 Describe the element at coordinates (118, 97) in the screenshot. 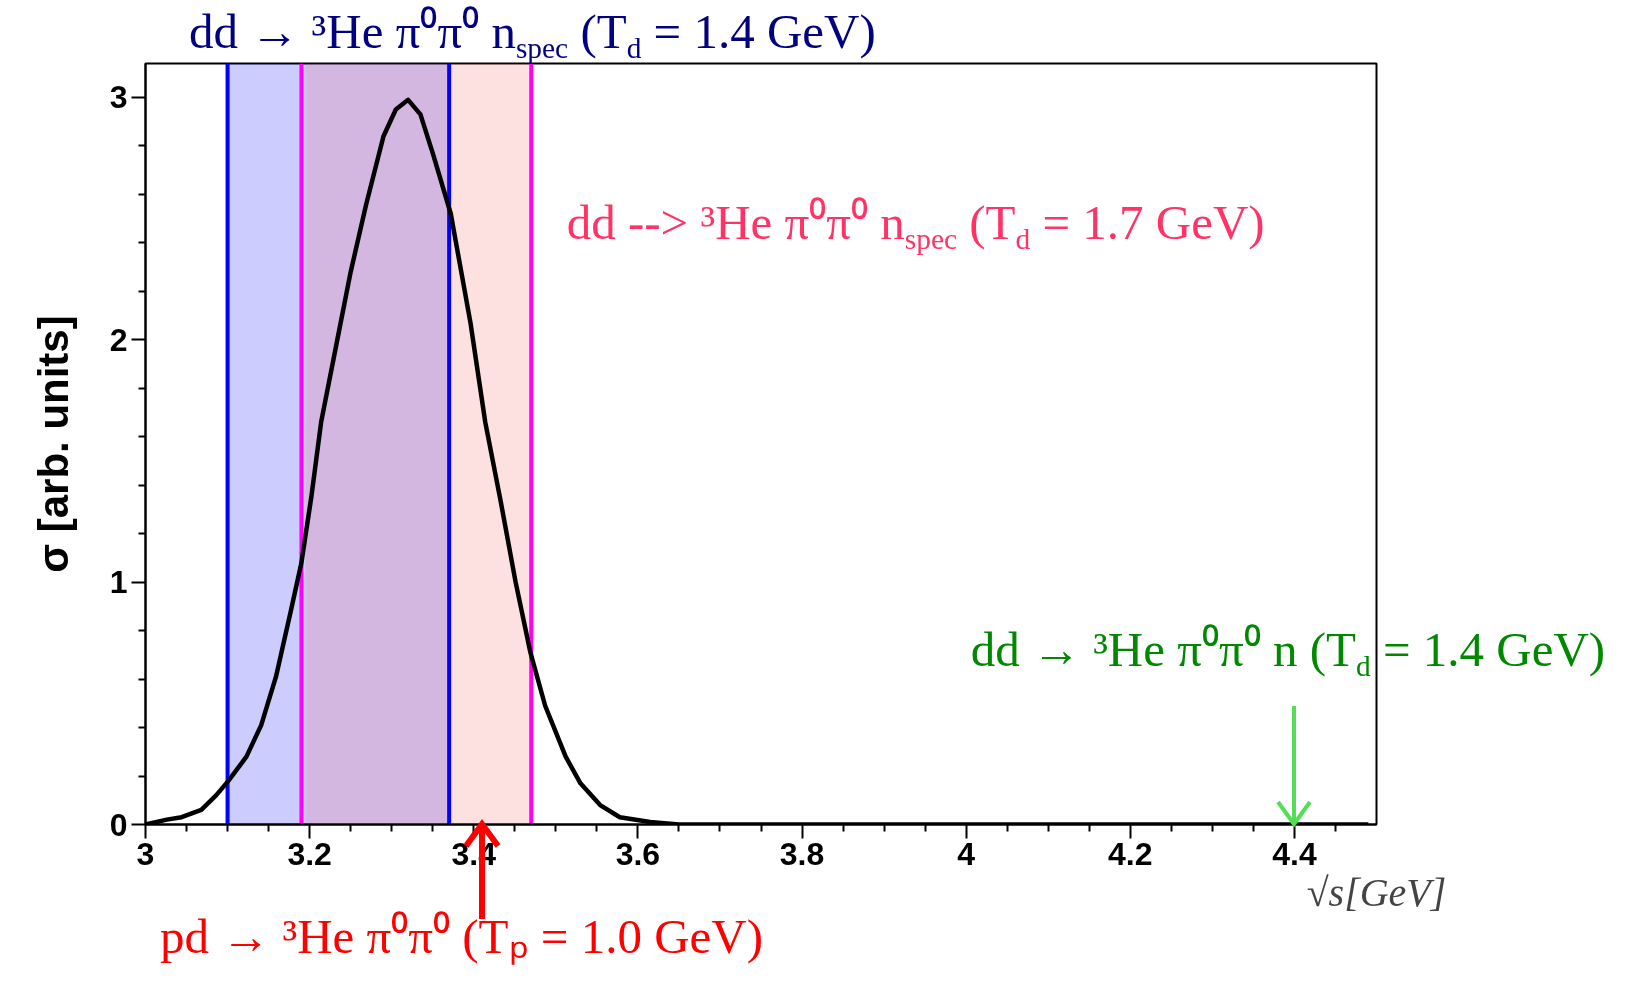

I see `y-tick-label: 3` at that location.